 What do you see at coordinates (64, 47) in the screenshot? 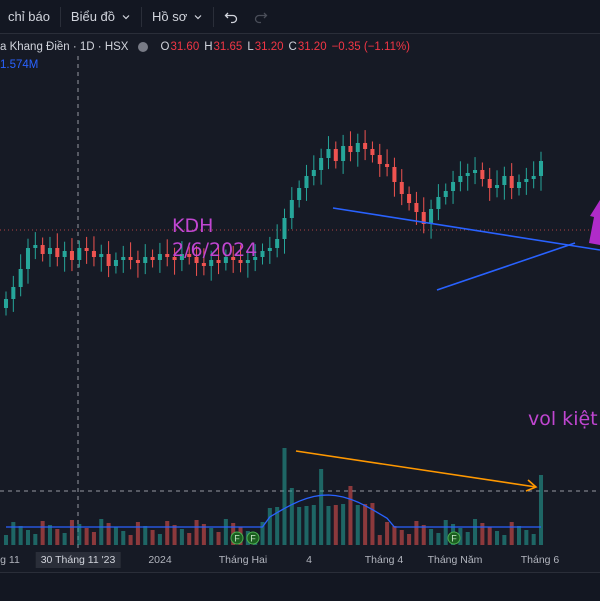
I see `symbol-title: a Khang Điền · 1D · HSX` at bounding box center [64, 47].